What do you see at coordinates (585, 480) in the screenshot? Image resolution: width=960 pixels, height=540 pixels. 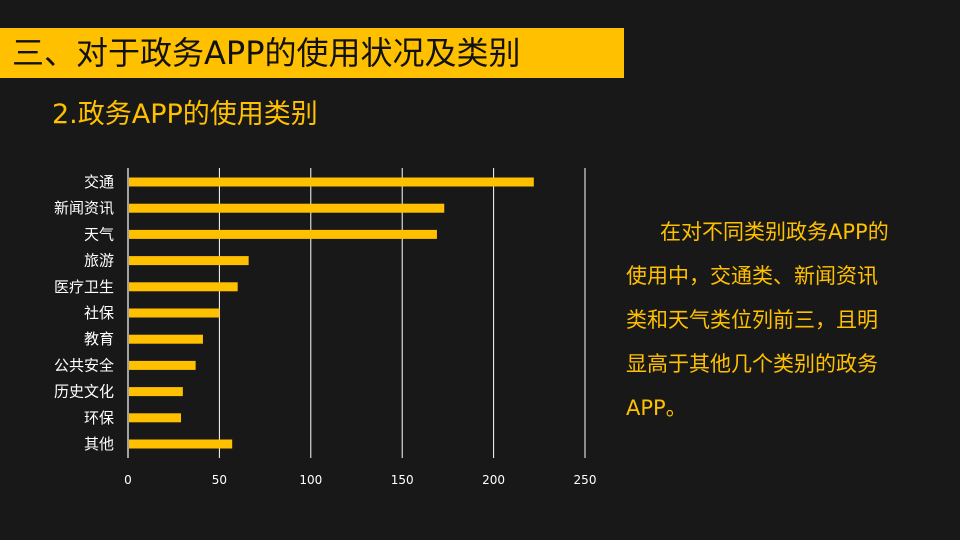 I see `x-tick-label: 250` at bounding box center [585, 480].